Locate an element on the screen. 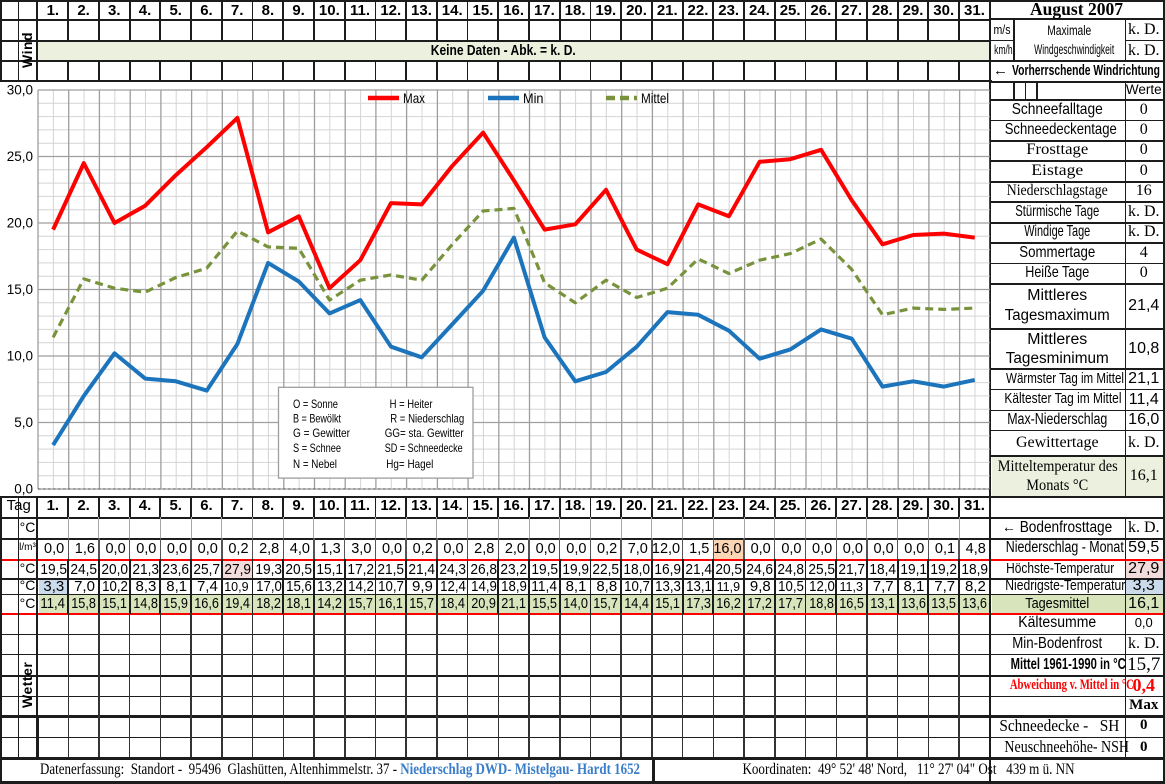 The height and width of the screenshot is (784, 1165). svg-text: Mittel is located at coordinates (655, 98).